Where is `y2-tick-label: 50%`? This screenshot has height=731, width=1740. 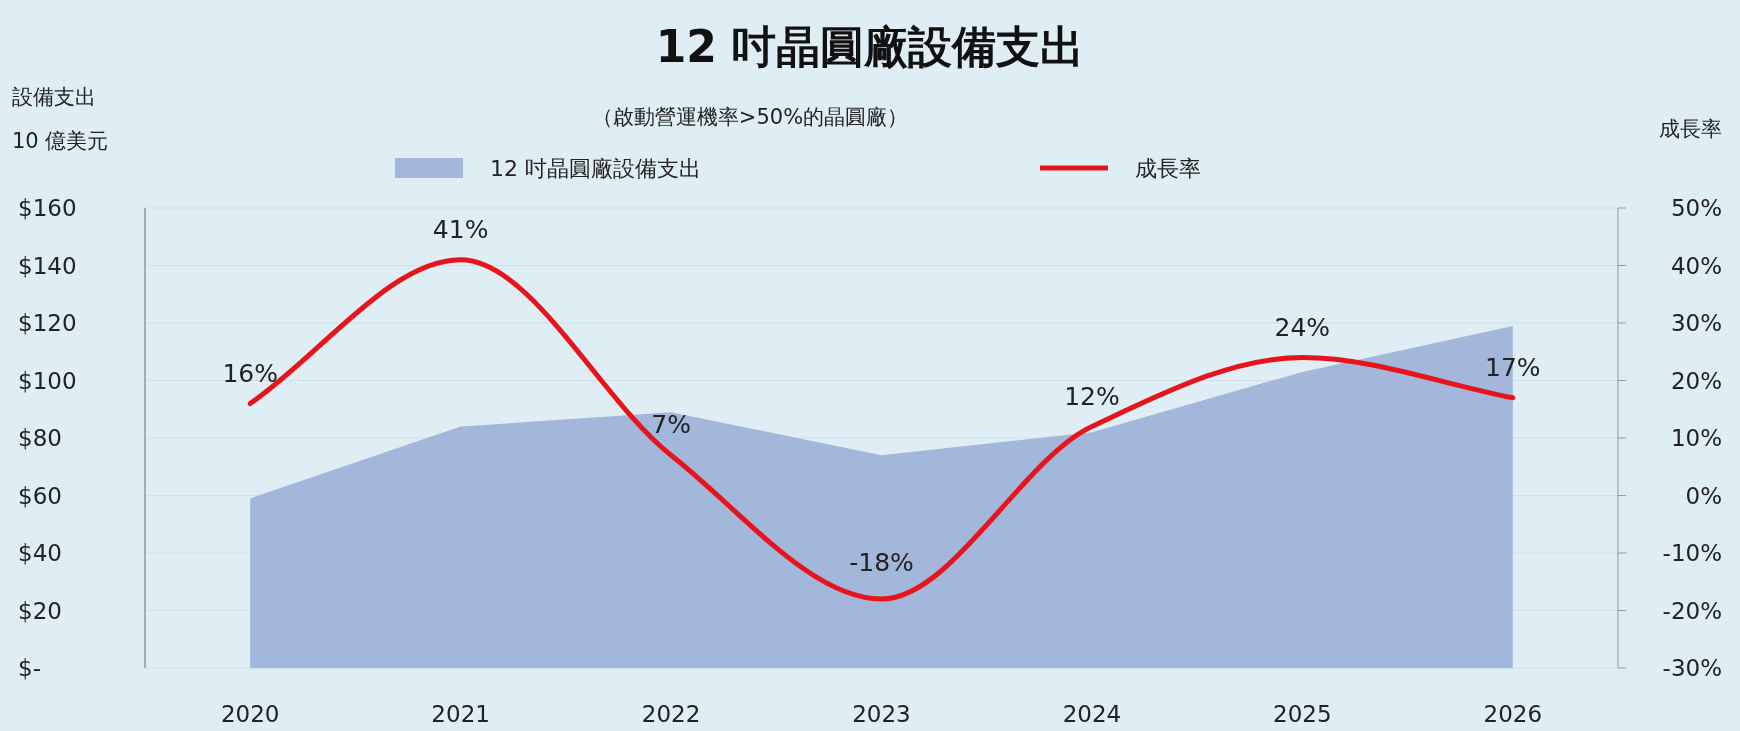 y2-tick-label: 50% is located at coordinates (1696, 208).